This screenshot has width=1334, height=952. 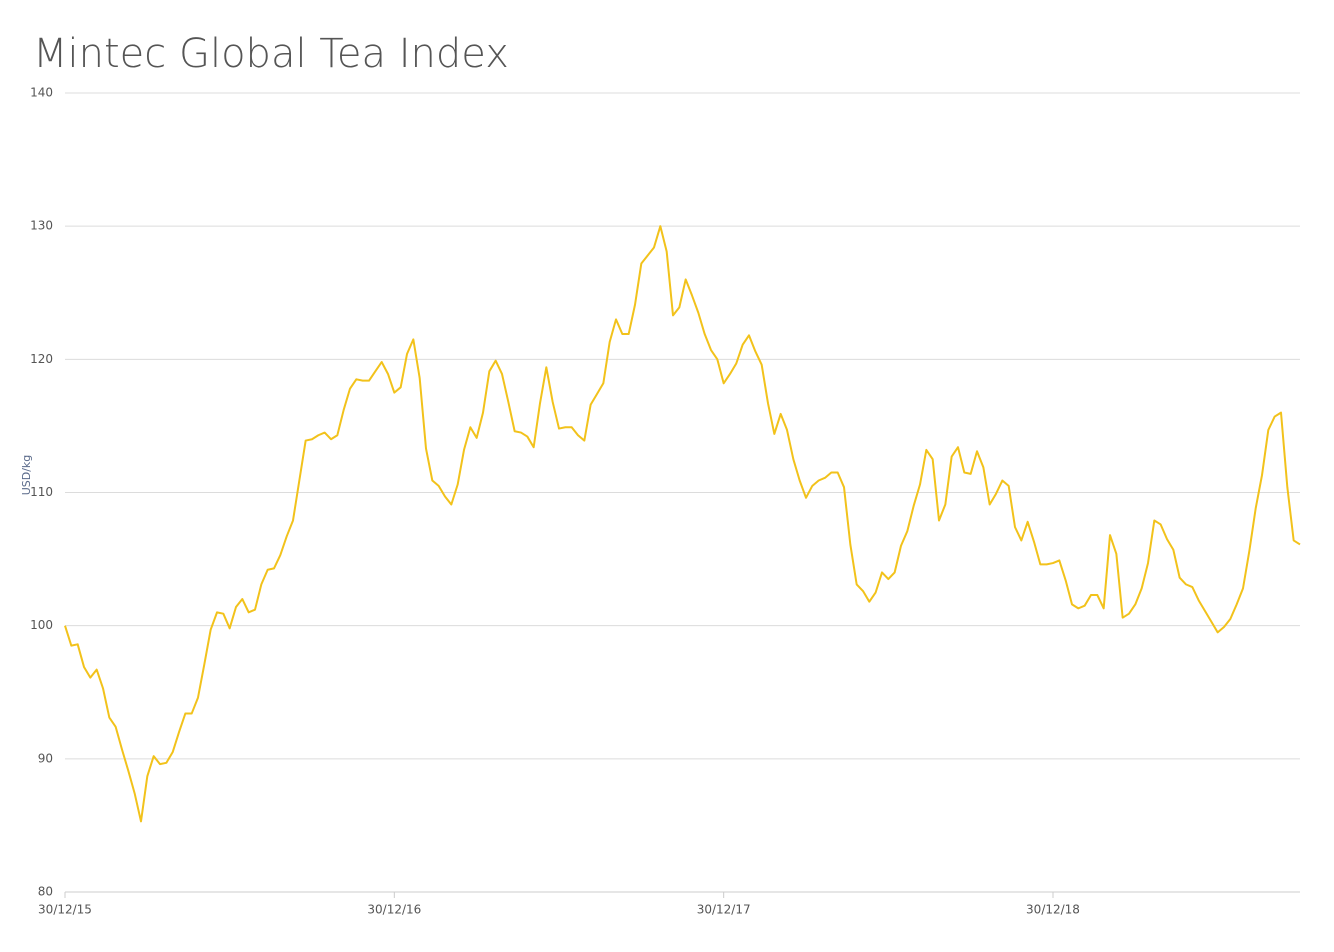 I want to click on y-tick-label: 80, so click(x=45, y=892).